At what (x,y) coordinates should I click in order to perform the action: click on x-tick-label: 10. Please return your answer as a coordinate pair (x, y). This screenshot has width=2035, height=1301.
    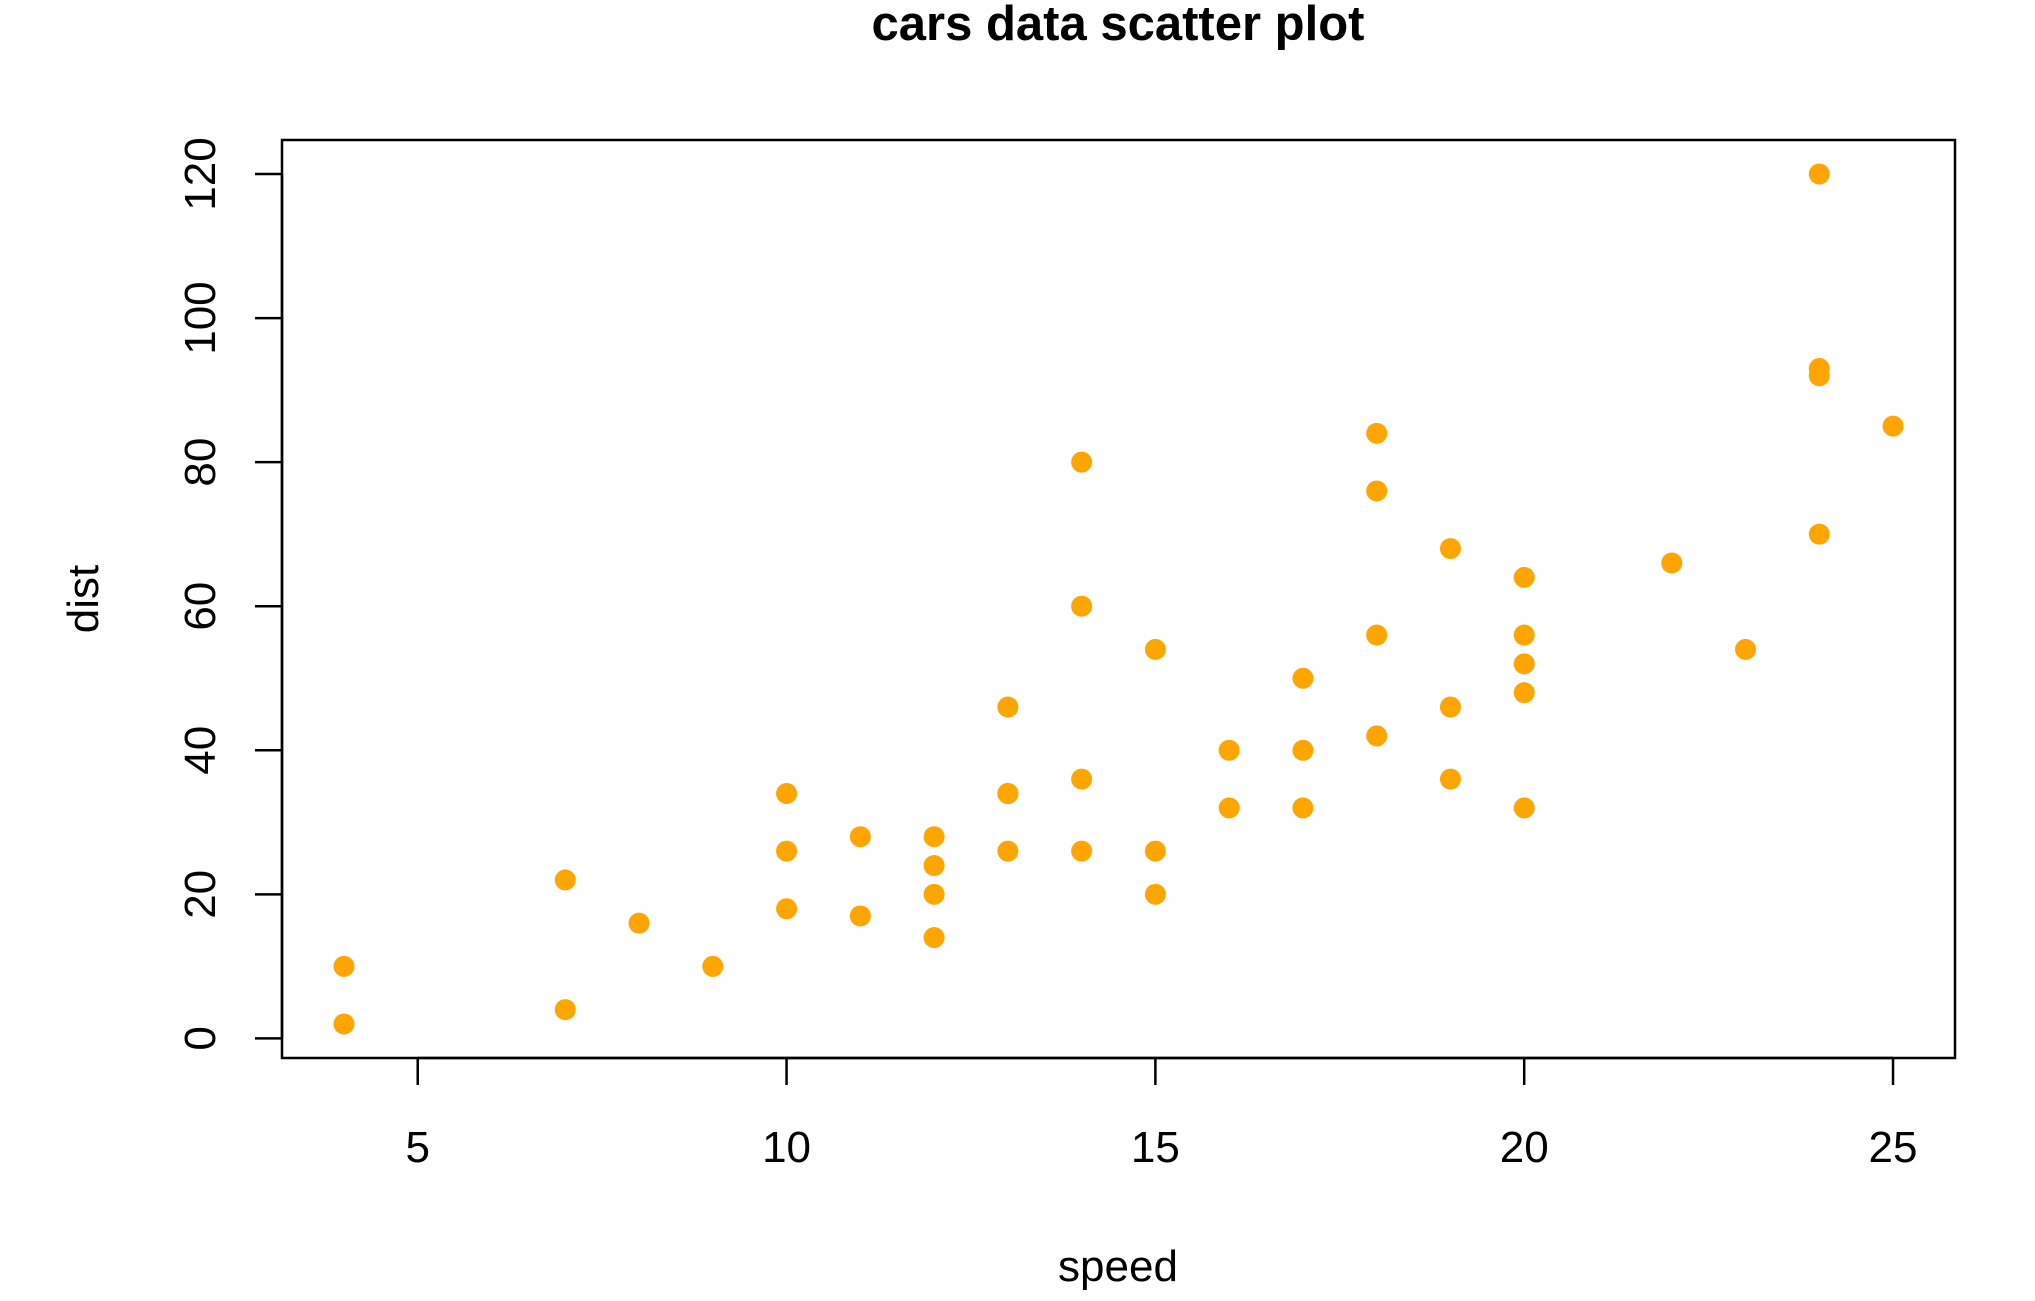
    Looking at the image, I should click on (786, 1147).